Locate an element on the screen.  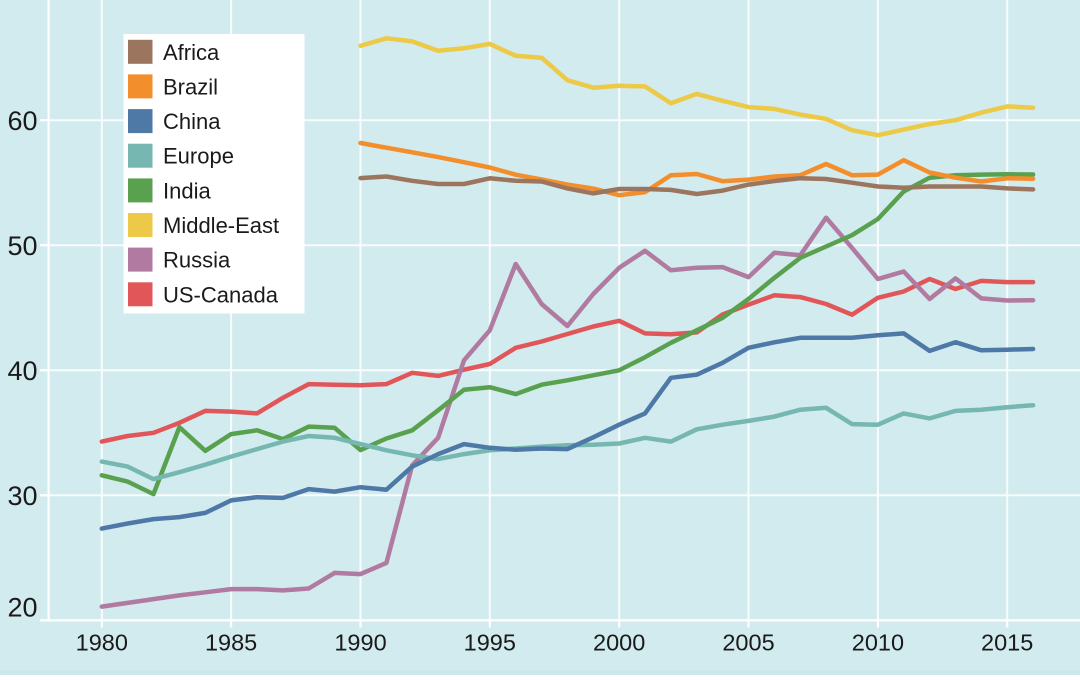
svg-text: US-Canada is located at coordinates (221, 294).